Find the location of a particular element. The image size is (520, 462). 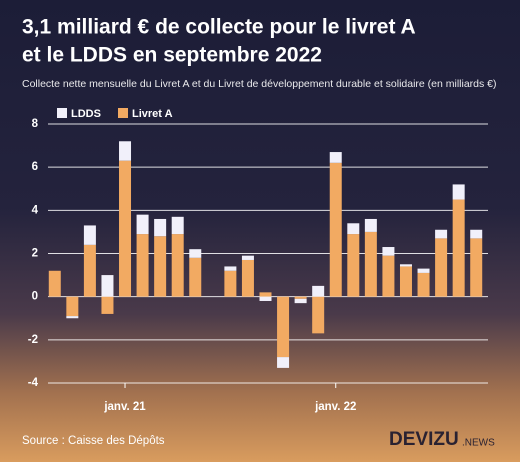

y-tick-label: 6 is located at coordinates (35, 167).